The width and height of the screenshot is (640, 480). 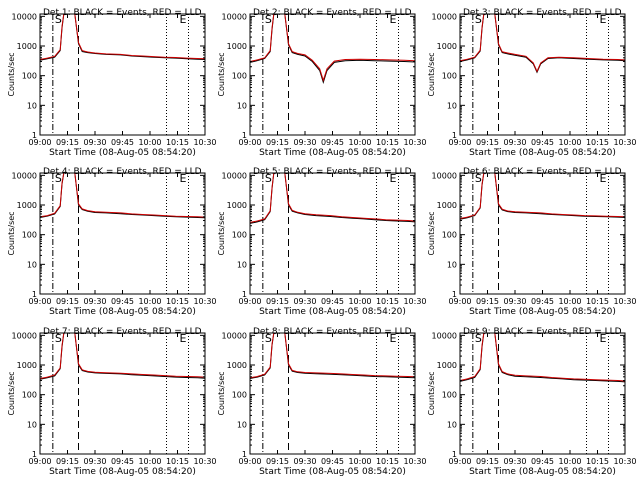 What do you see at coordinates (122, 13) in the screenshot?
I see `panel-title: Det 1: BLACK = Events, RED = LLD` at bounding box center [122, 13].